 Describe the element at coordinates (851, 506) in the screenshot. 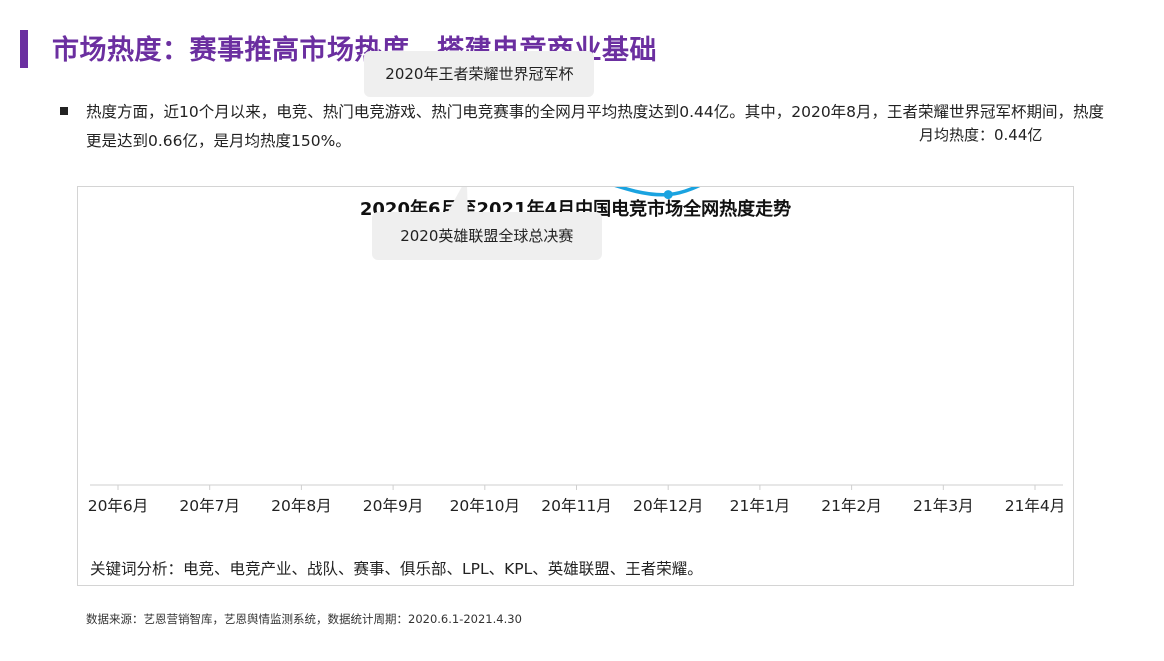

I see `x-tick-label: 21年2月` at that location.